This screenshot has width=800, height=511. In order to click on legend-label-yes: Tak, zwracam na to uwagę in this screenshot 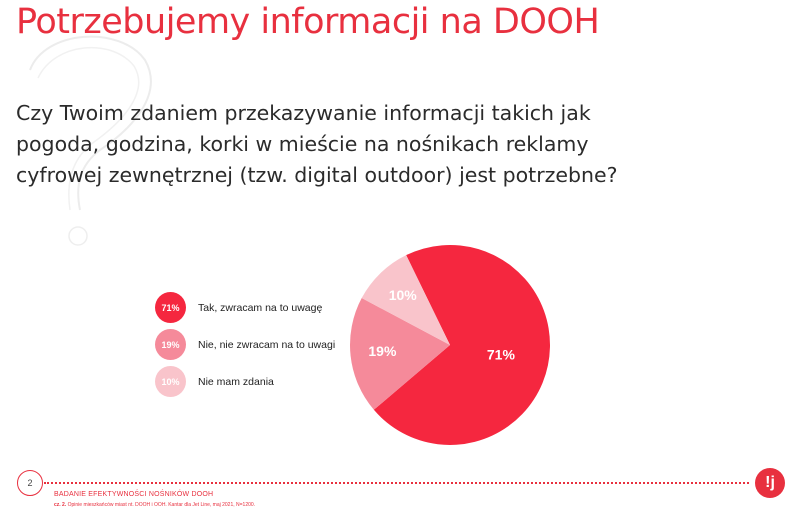, I will do `click(260, 307)`.